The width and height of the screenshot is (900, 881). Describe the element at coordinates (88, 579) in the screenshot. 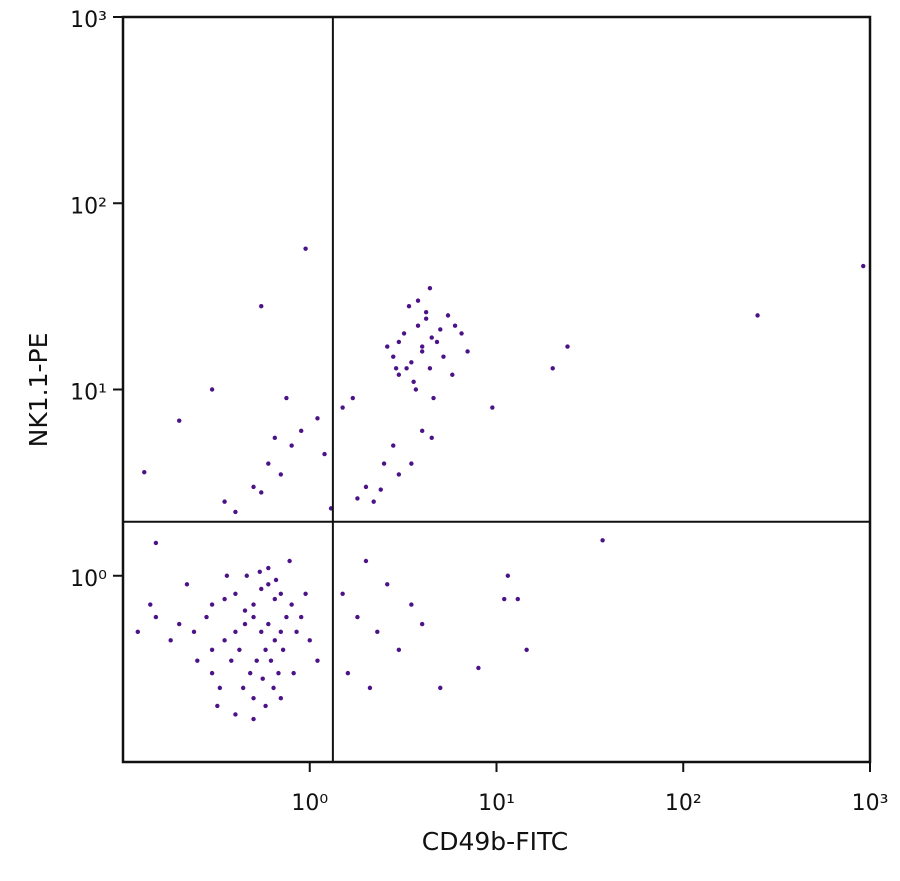

I see `y-tick-label: 10⁰` at that location.